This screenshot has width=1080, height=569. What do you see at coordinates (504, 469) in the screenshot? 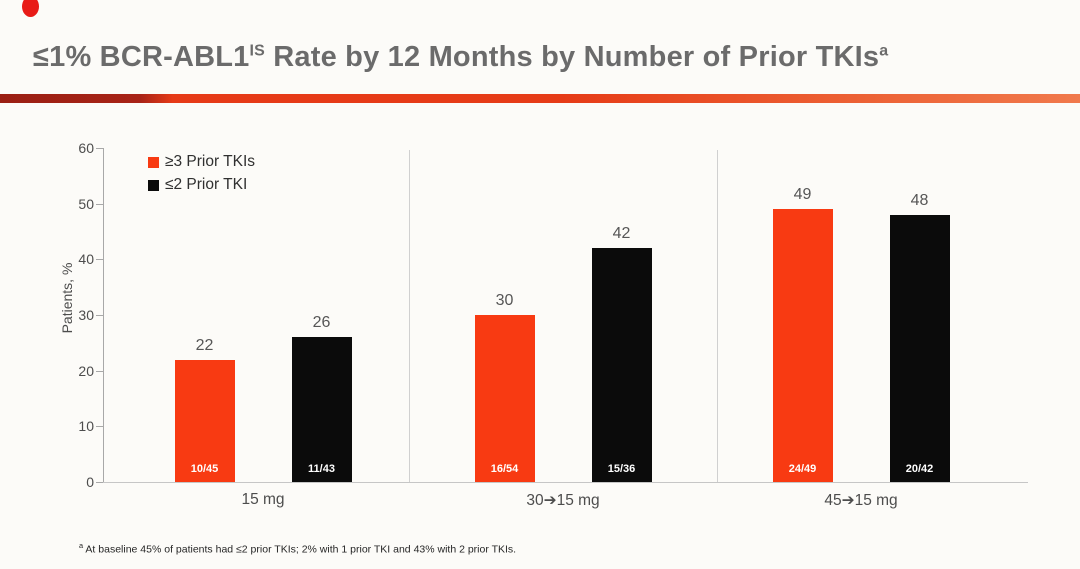
I see `bar-fraction-label: 16/54` at bounding box center [504, 469].